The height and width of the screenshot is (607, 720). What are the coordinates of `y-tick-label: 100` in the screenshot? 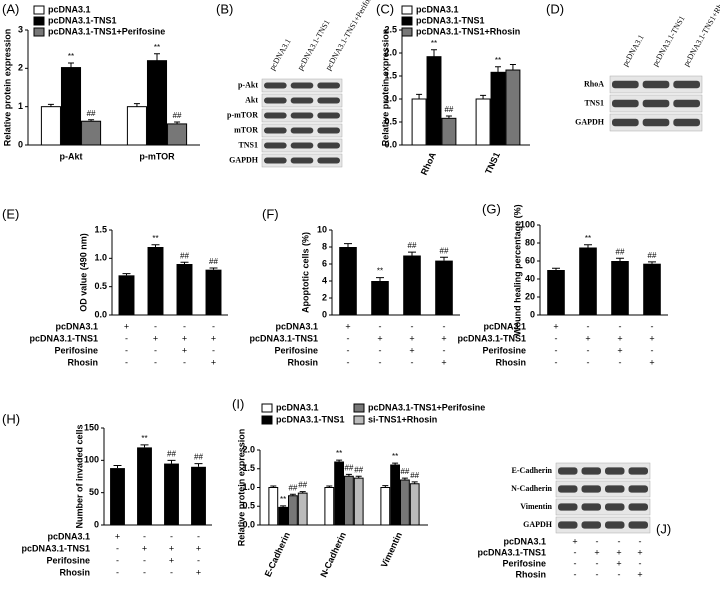 It's located at (527, 224).